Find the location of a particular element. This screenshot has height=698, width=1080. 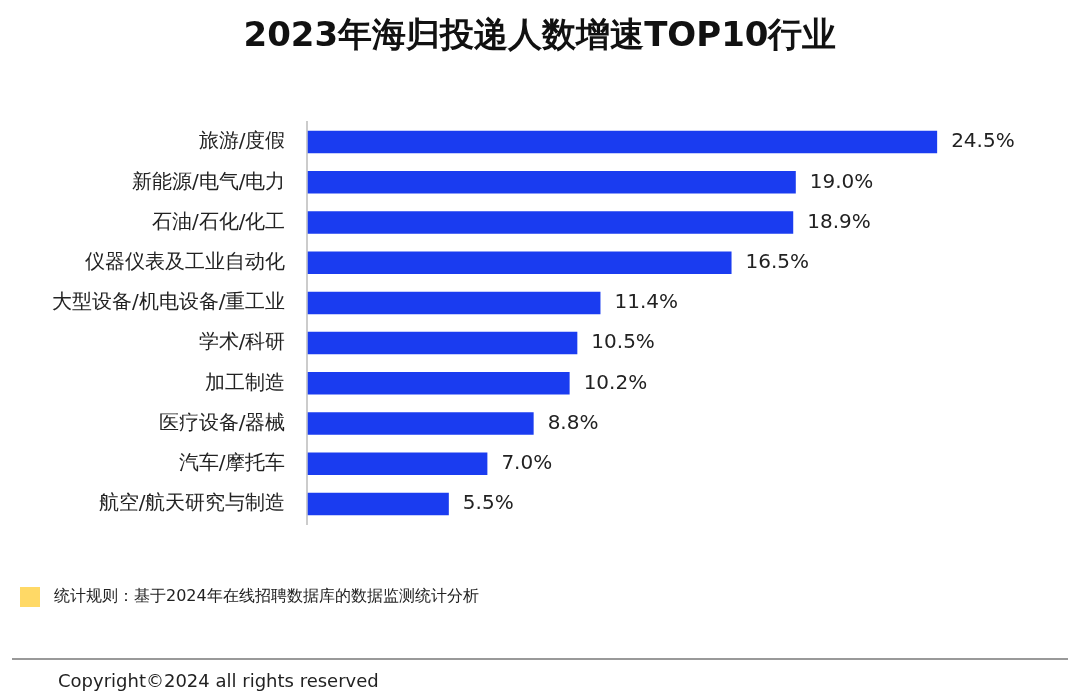

data-label: 11.4% is located at coordinates (646, 301).